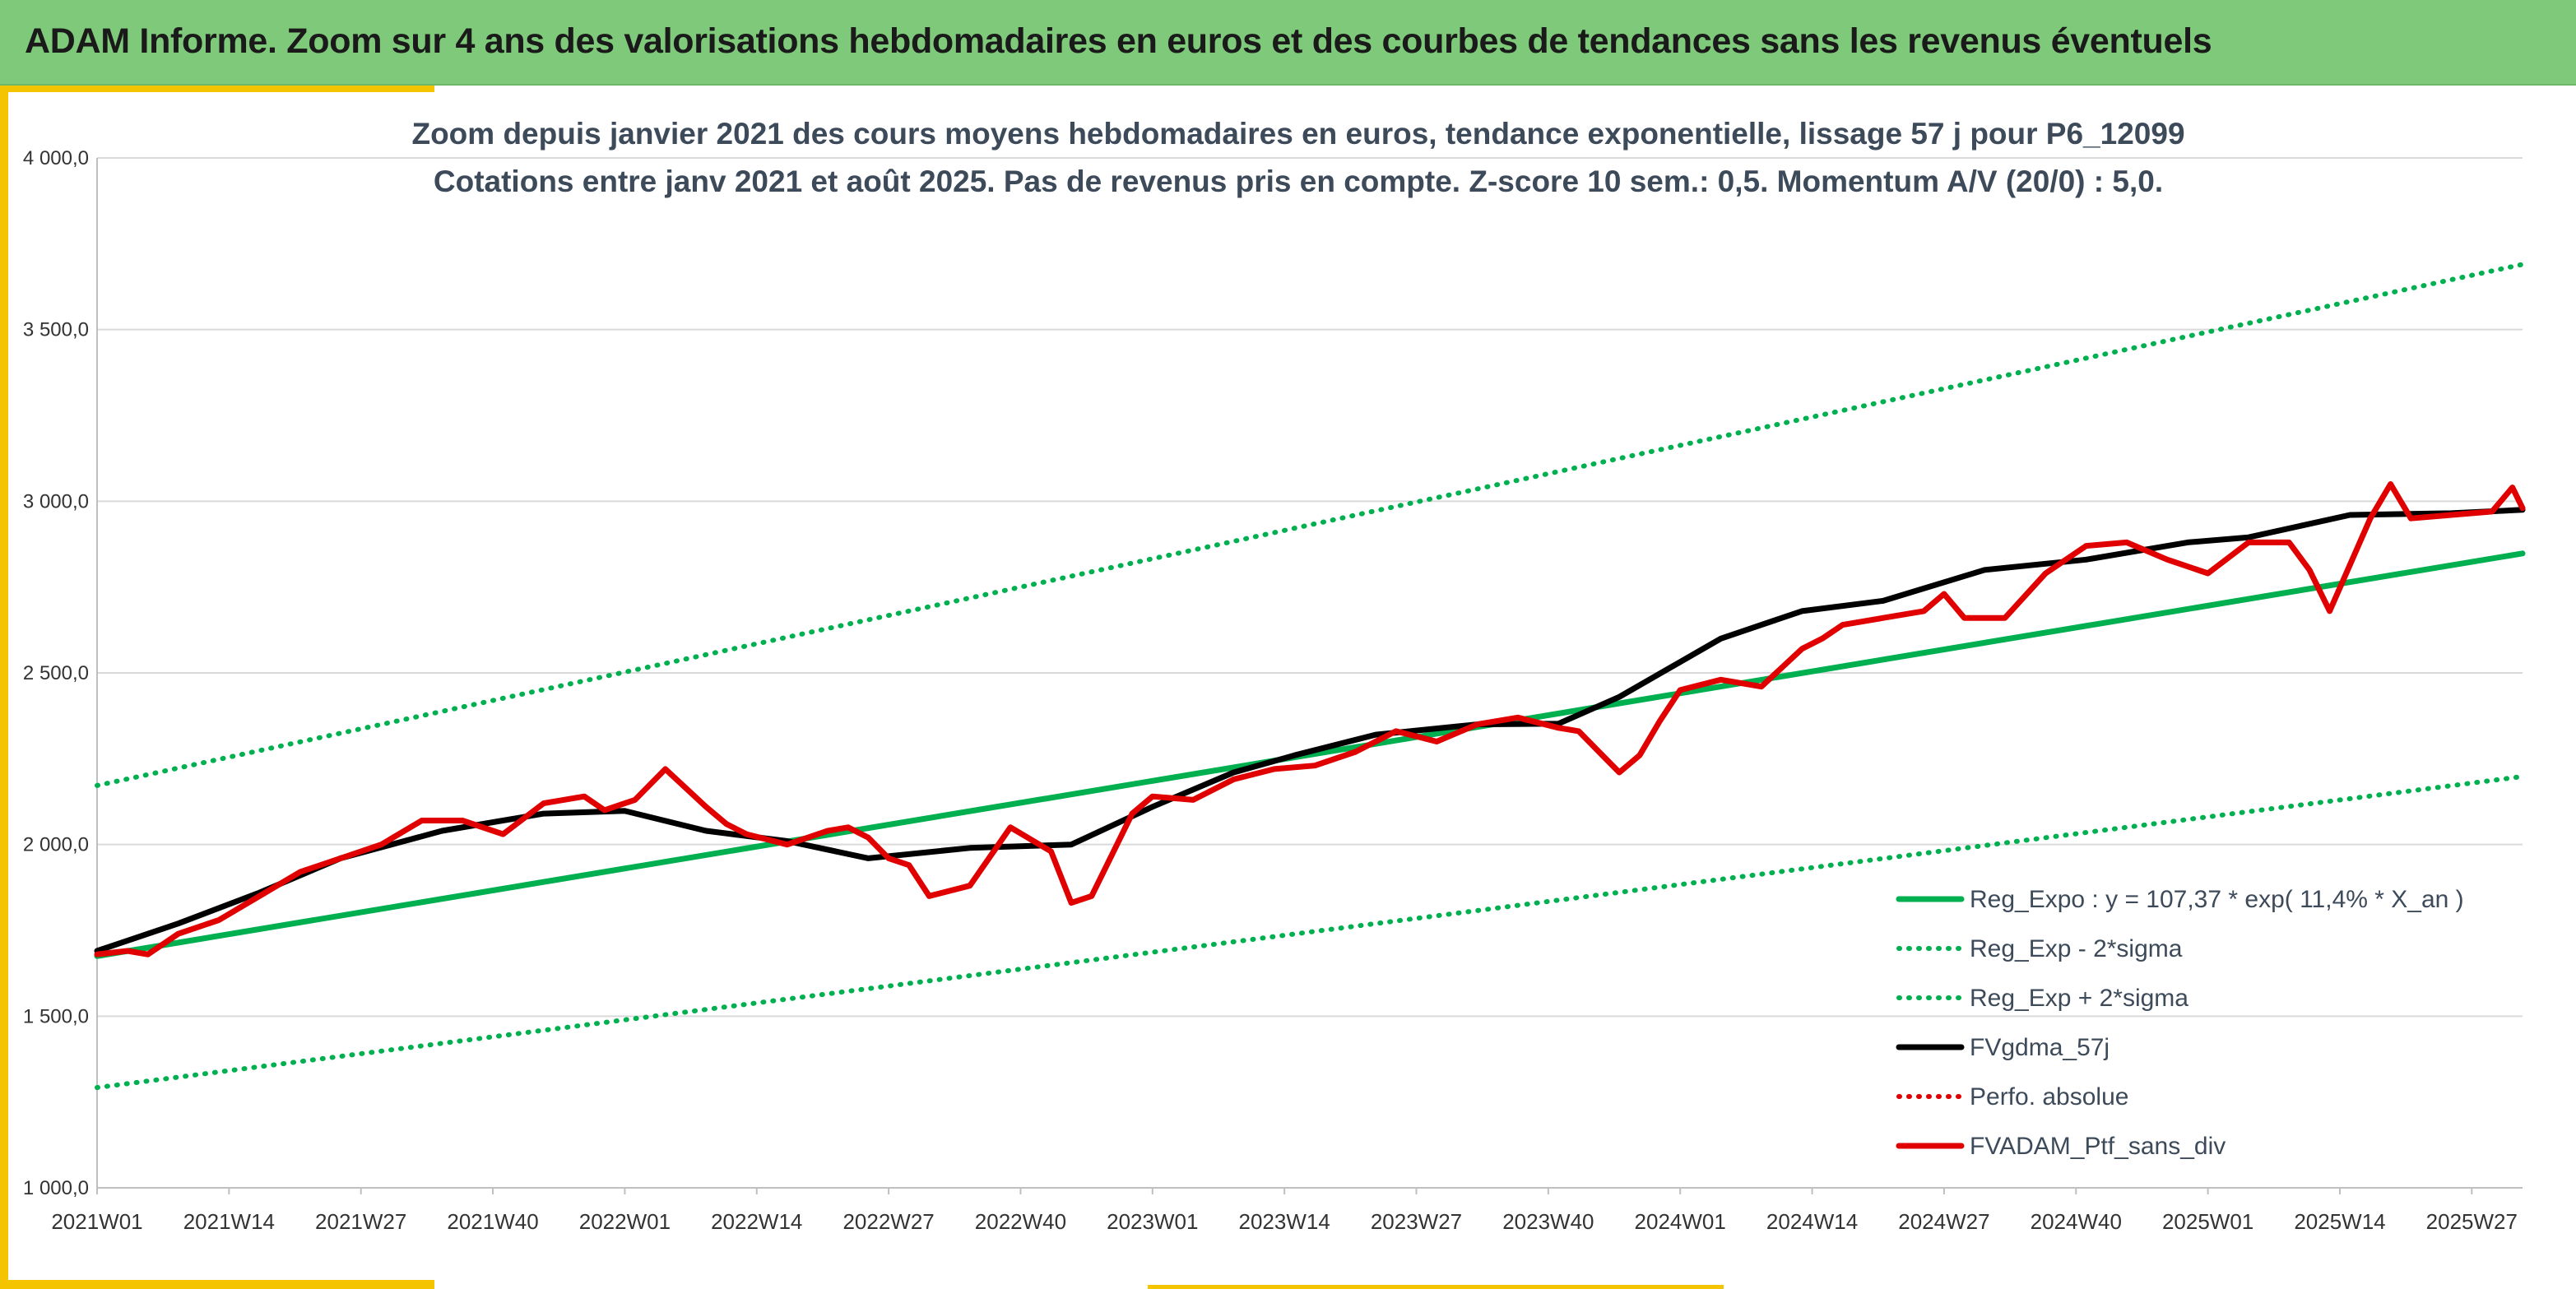 The image size is (2576, 1289). I want to click on x-tick-label: 2023W40, so click(1548, 1221).